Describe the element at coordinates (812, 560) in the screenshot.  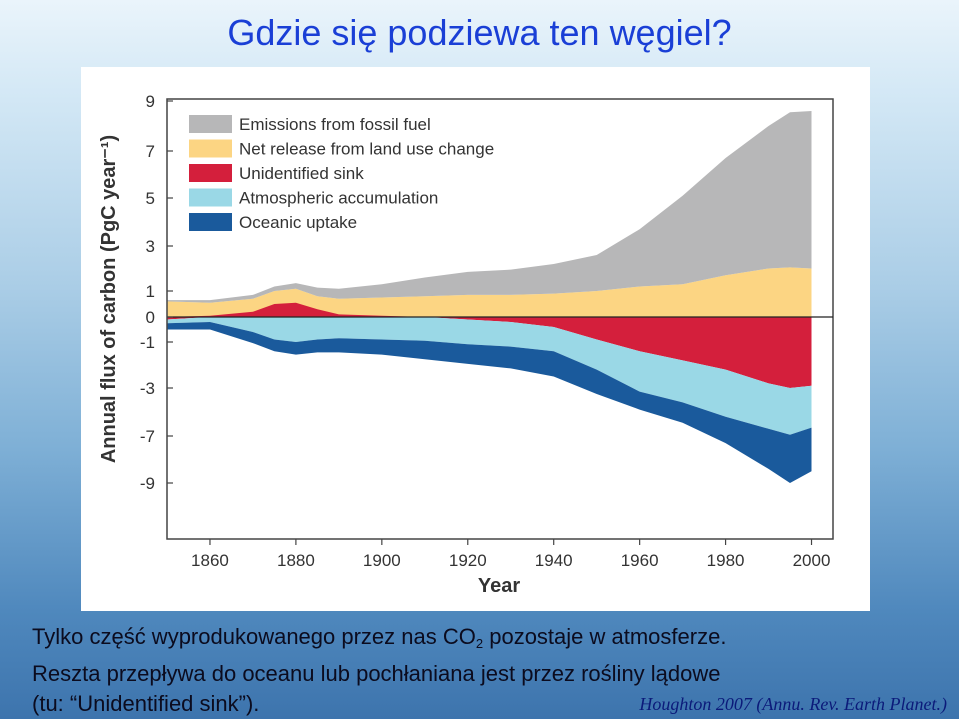
I see `x-tick-label: 2000` at that location.